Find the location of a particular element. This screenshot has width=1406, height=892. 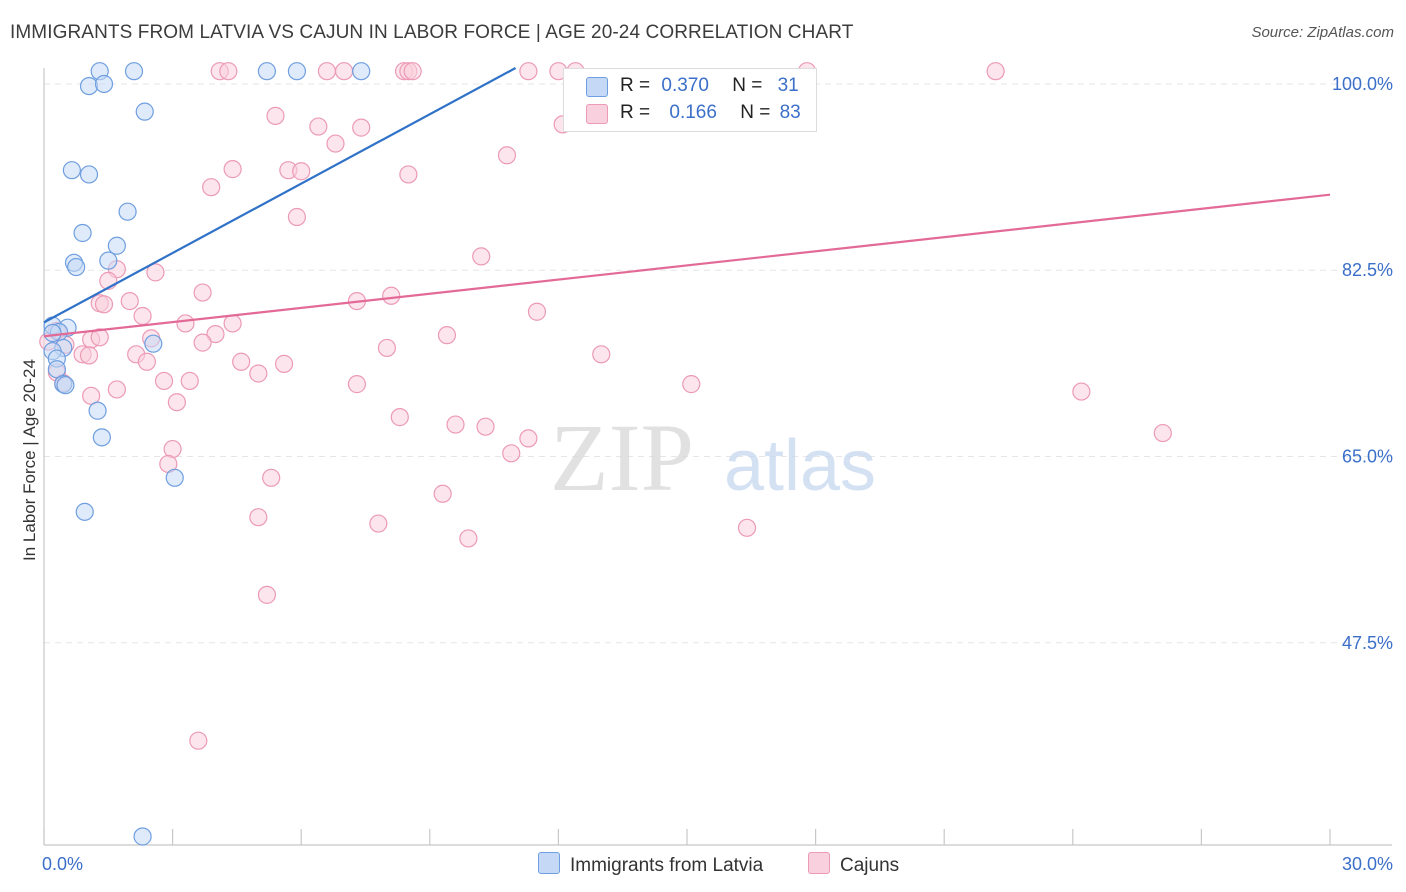

x-tick-label: 30.0% is located at coordinates (1367, 864).